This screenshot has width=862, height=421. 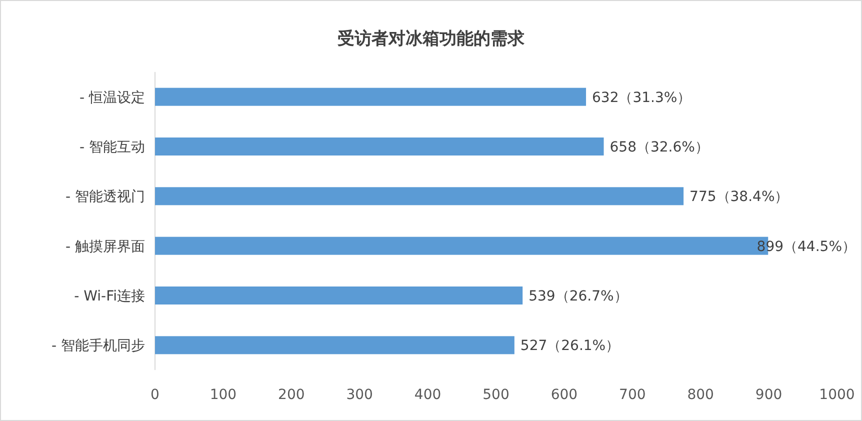 I want to click on x-tick-label: 700, so click(x=632, y=395).